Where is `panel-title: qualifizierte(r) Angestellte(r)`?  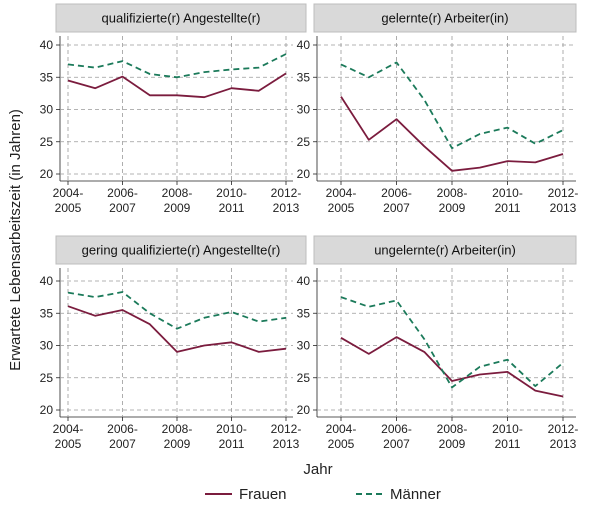 panel-title: qualifizierte(r) Angestellte(r) is located at coordinates (181, 17).